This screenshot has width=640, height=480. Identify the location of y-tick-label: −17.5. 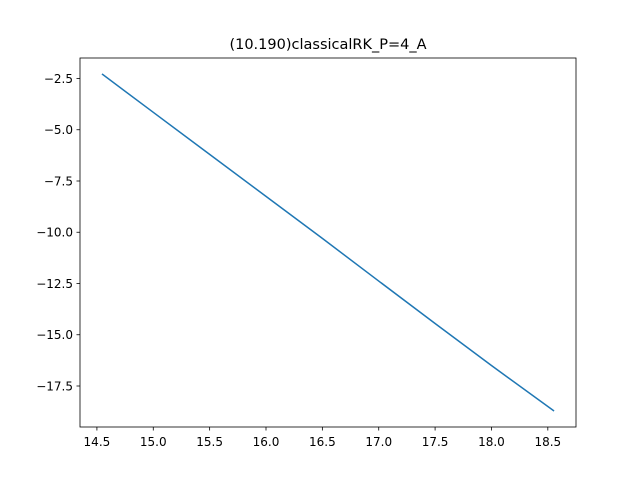
(54, 386).